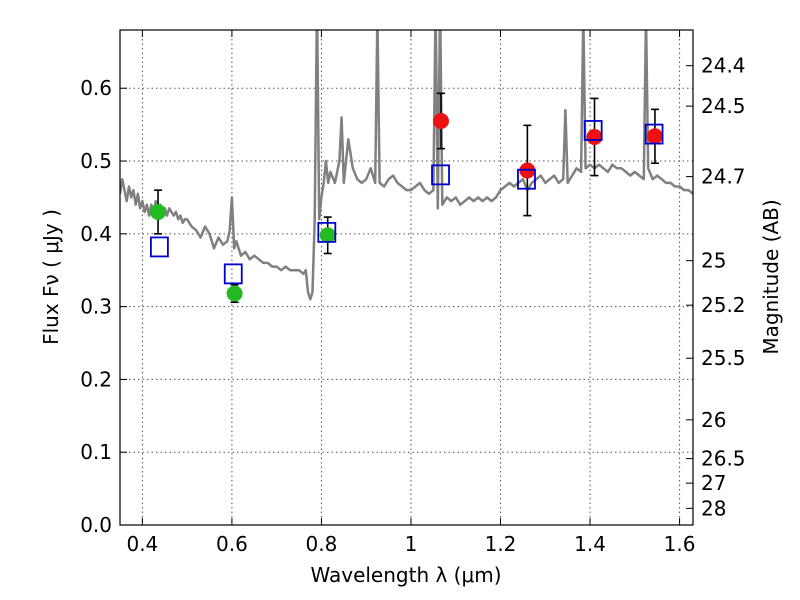  Describe the element at coordinates (590, 544) in the screenshot. I see `x-tick-label: 1.4` at that location.